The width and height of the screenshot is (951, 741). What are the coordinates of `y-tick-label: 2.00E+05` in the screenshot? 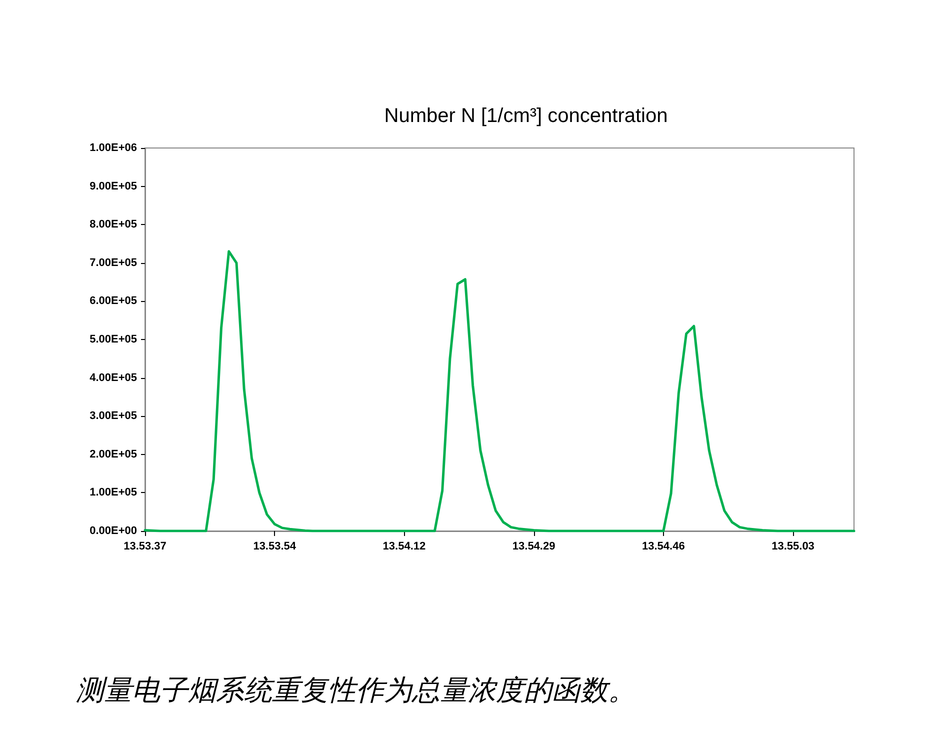 It's located at (113, 454).